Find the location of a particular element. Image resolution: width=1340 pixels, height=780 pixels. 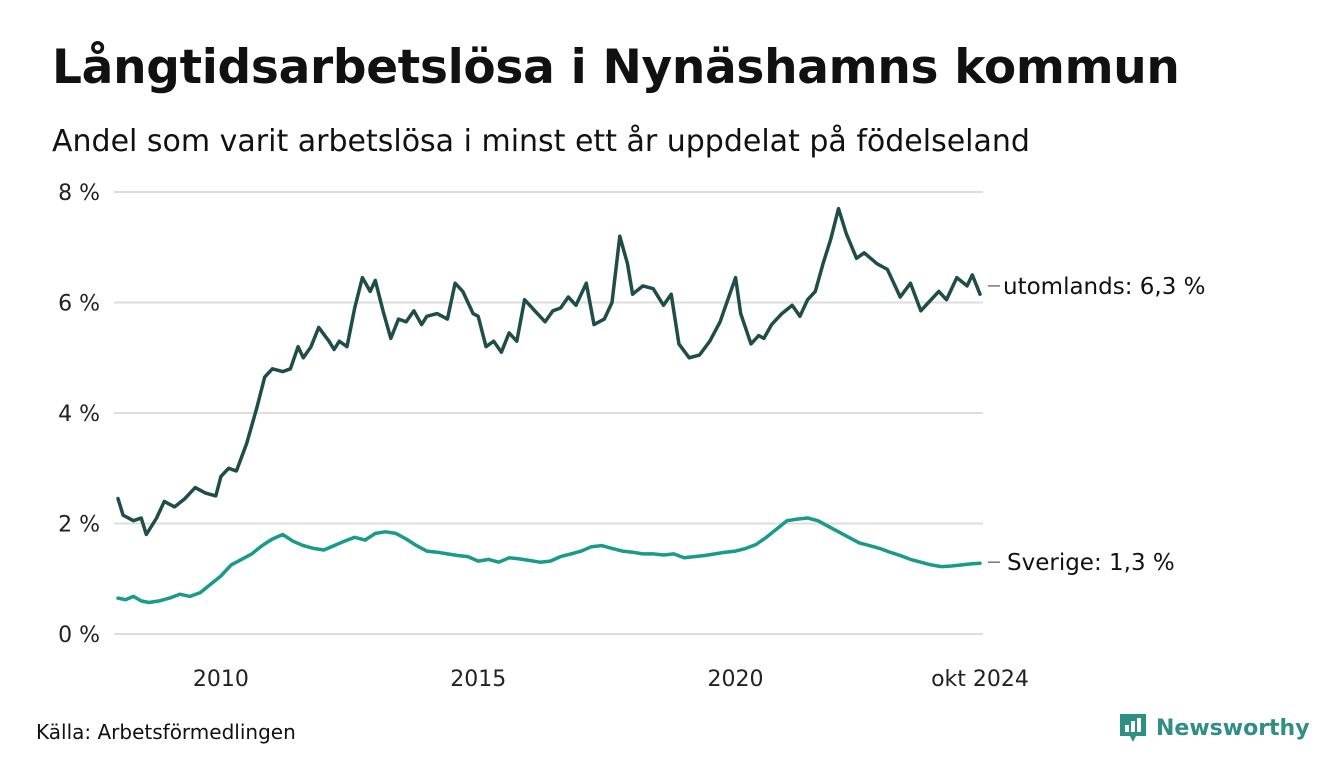

series-line-sverige is located at coordinates (549, 560).